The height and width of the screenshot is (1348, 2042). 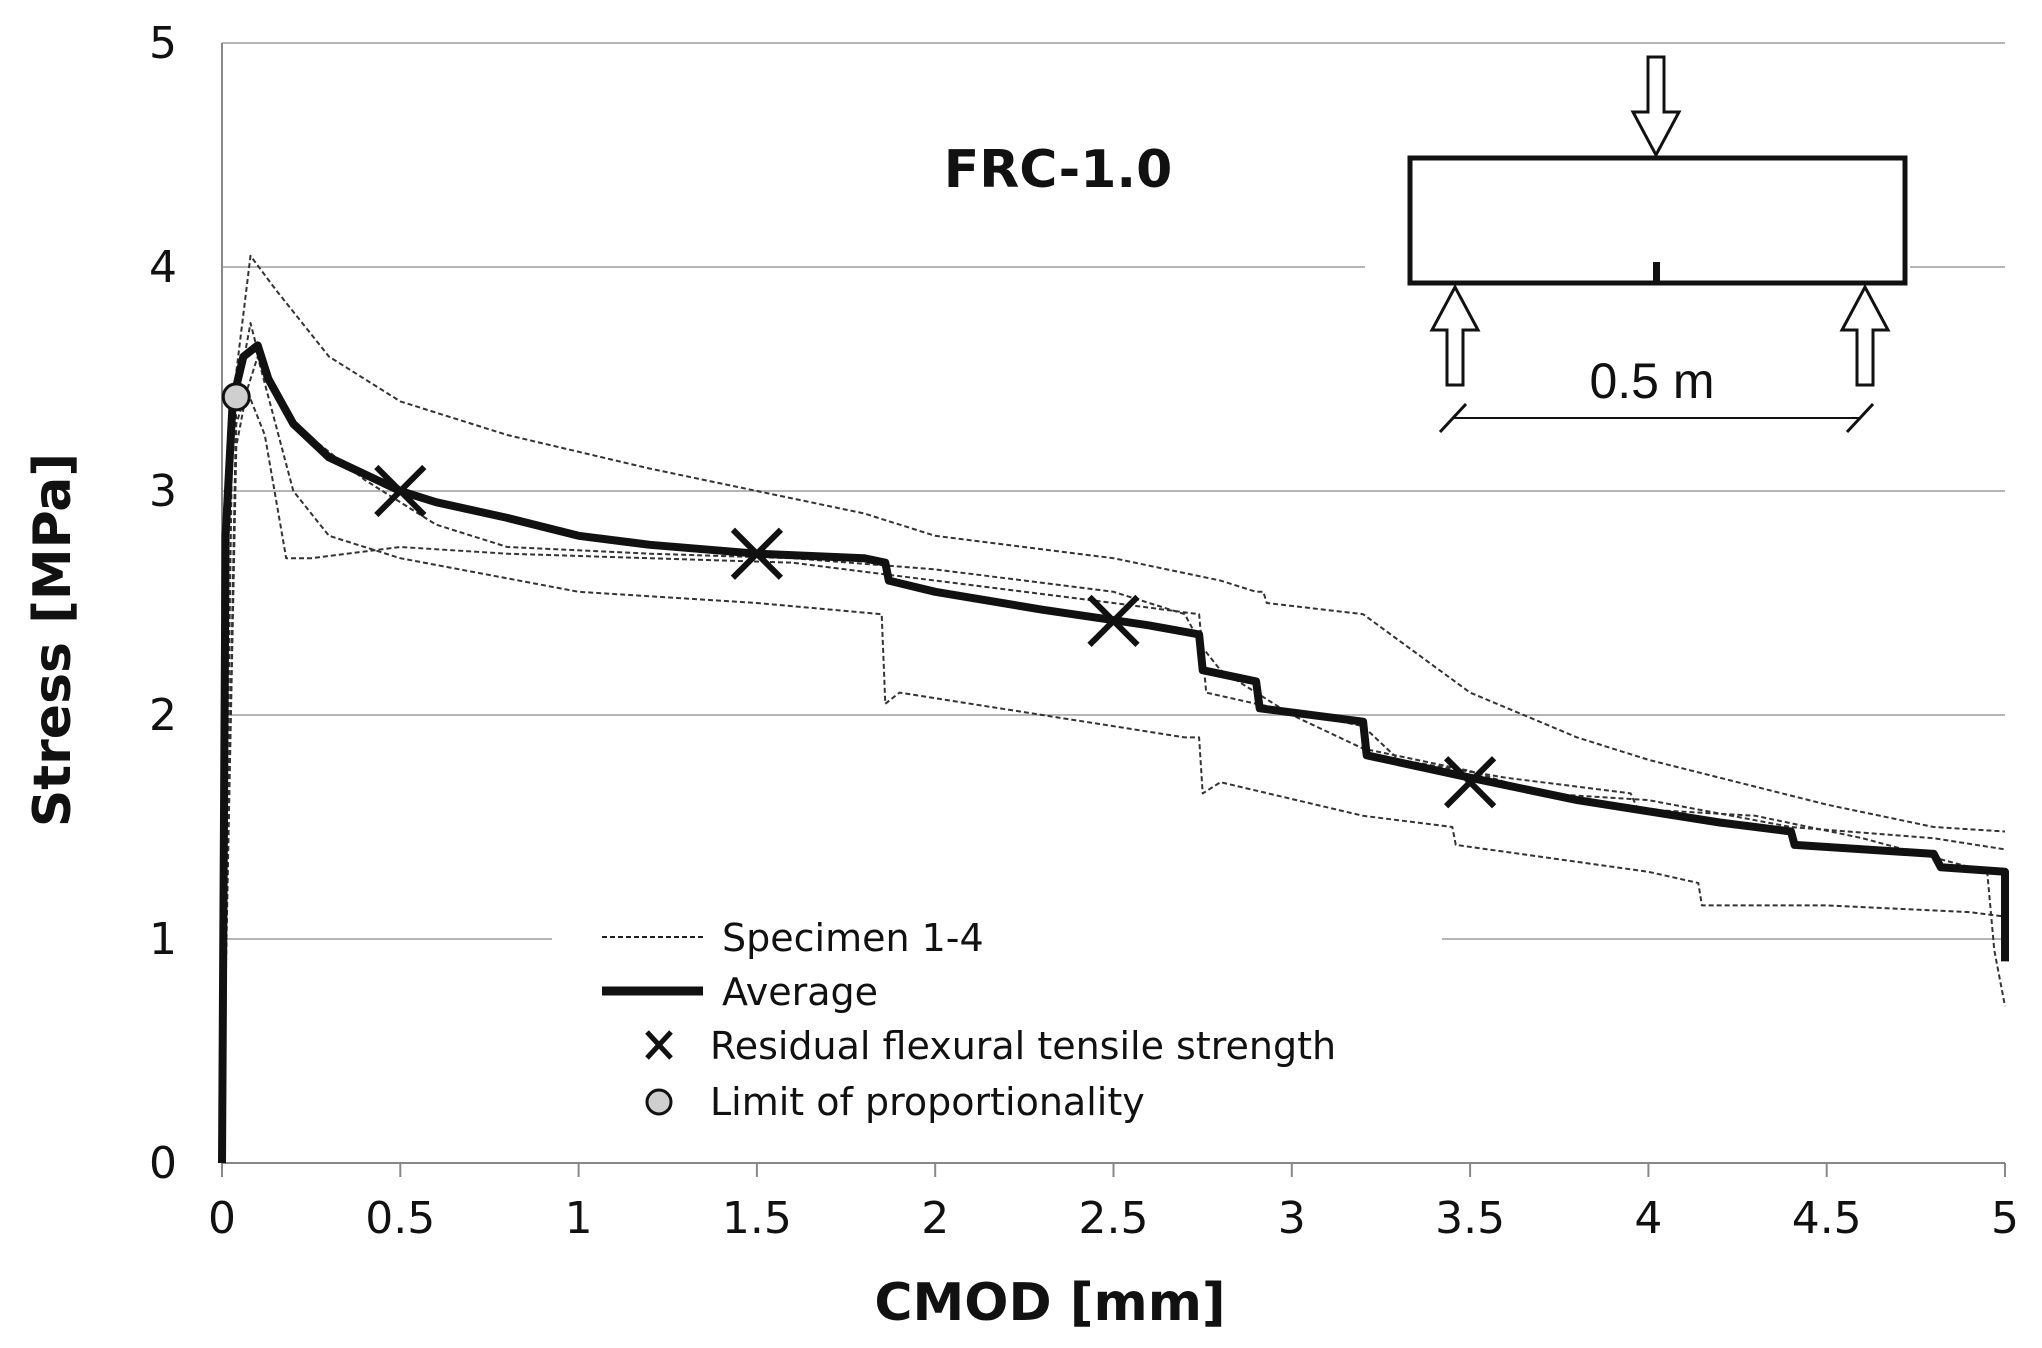 I want to click on left-support-arrow-icon, so click(x=1455, y=335).